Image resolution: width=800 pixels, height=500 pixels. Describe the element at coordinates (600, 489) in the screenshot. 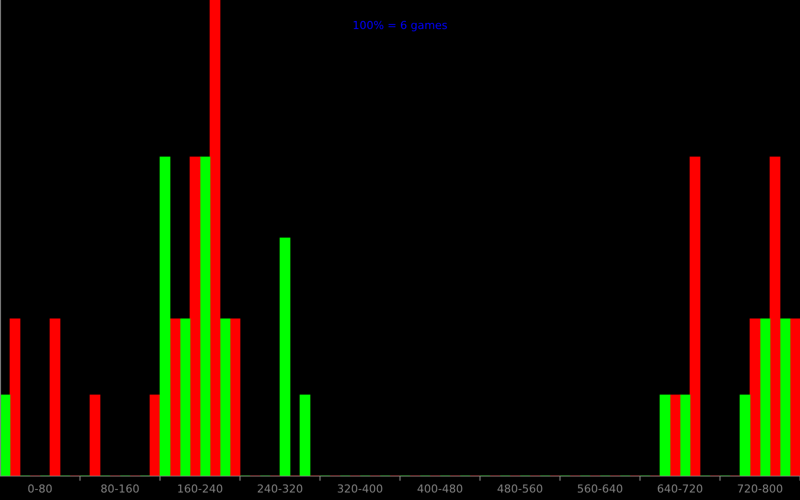

I see `x-tick-label: 560-640` at that location.